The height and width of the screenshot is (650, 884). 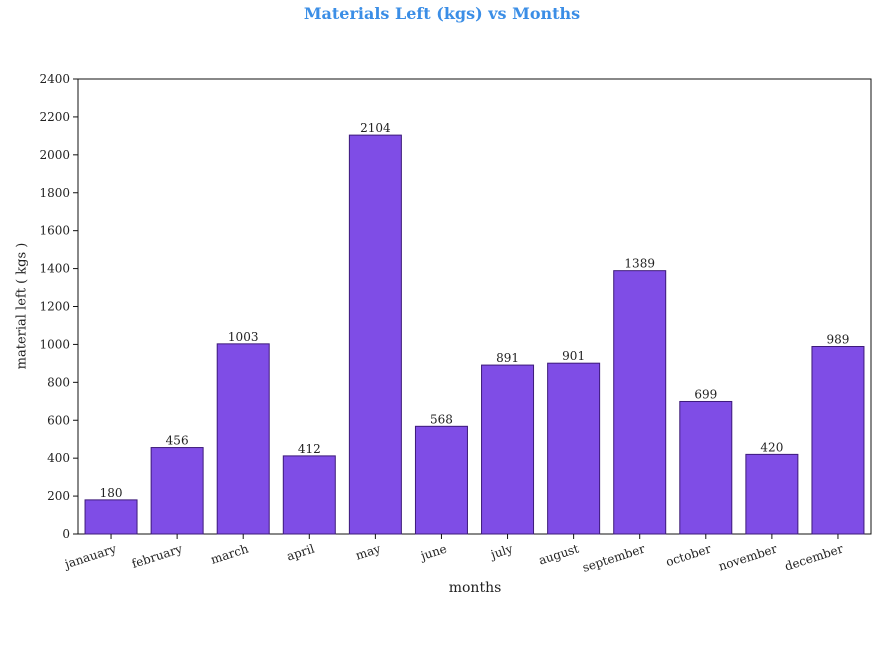 What do you see at coordinates (157, 556) in the screenshot?
I see `x-tick-label: february` at bounding box center [157, 556].